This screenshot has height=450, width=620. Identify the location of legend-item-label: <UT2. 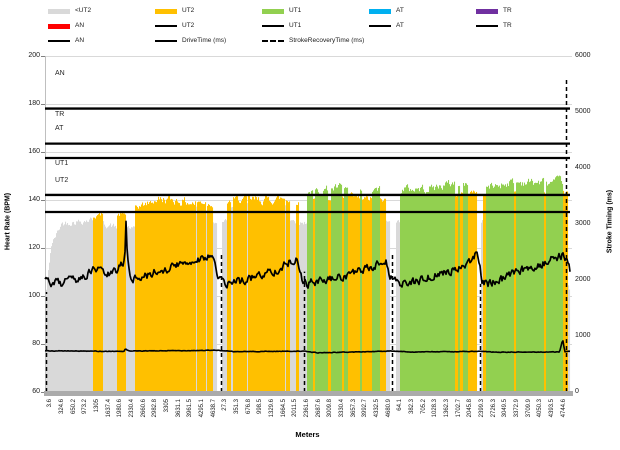
(83, 10).